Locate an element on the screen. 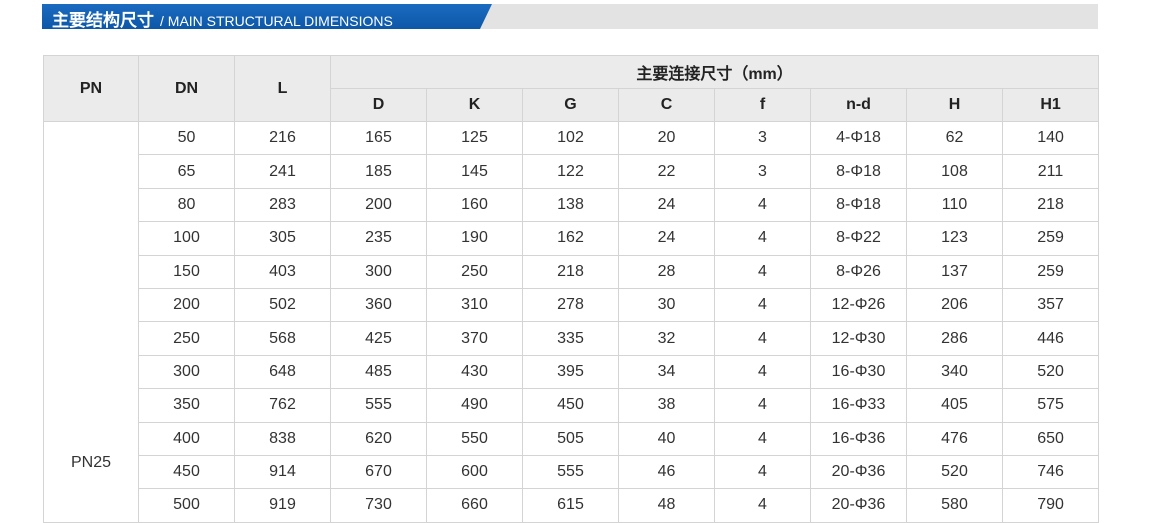 The width and height of the screenshot is (1151, 523). table-cell: 278 is located at coordinates (570, 305).